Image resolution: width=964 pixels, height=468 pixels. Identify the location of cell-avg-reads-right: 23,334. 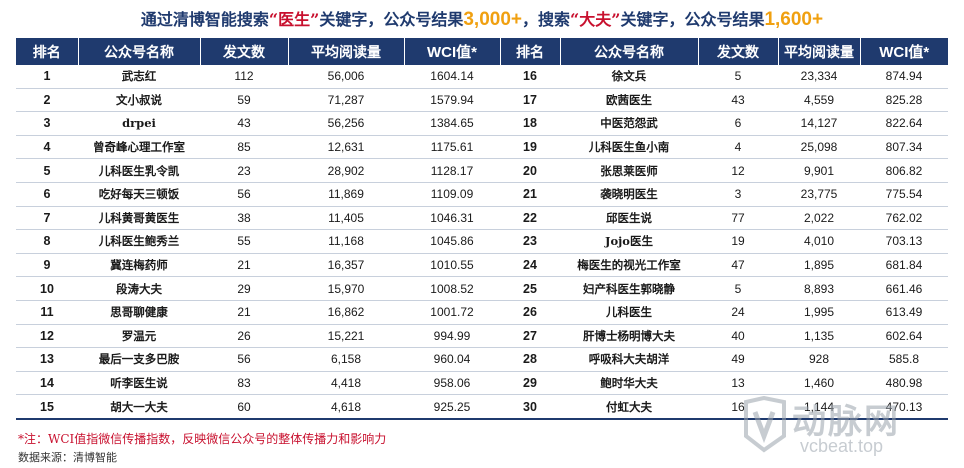
(819, 77).